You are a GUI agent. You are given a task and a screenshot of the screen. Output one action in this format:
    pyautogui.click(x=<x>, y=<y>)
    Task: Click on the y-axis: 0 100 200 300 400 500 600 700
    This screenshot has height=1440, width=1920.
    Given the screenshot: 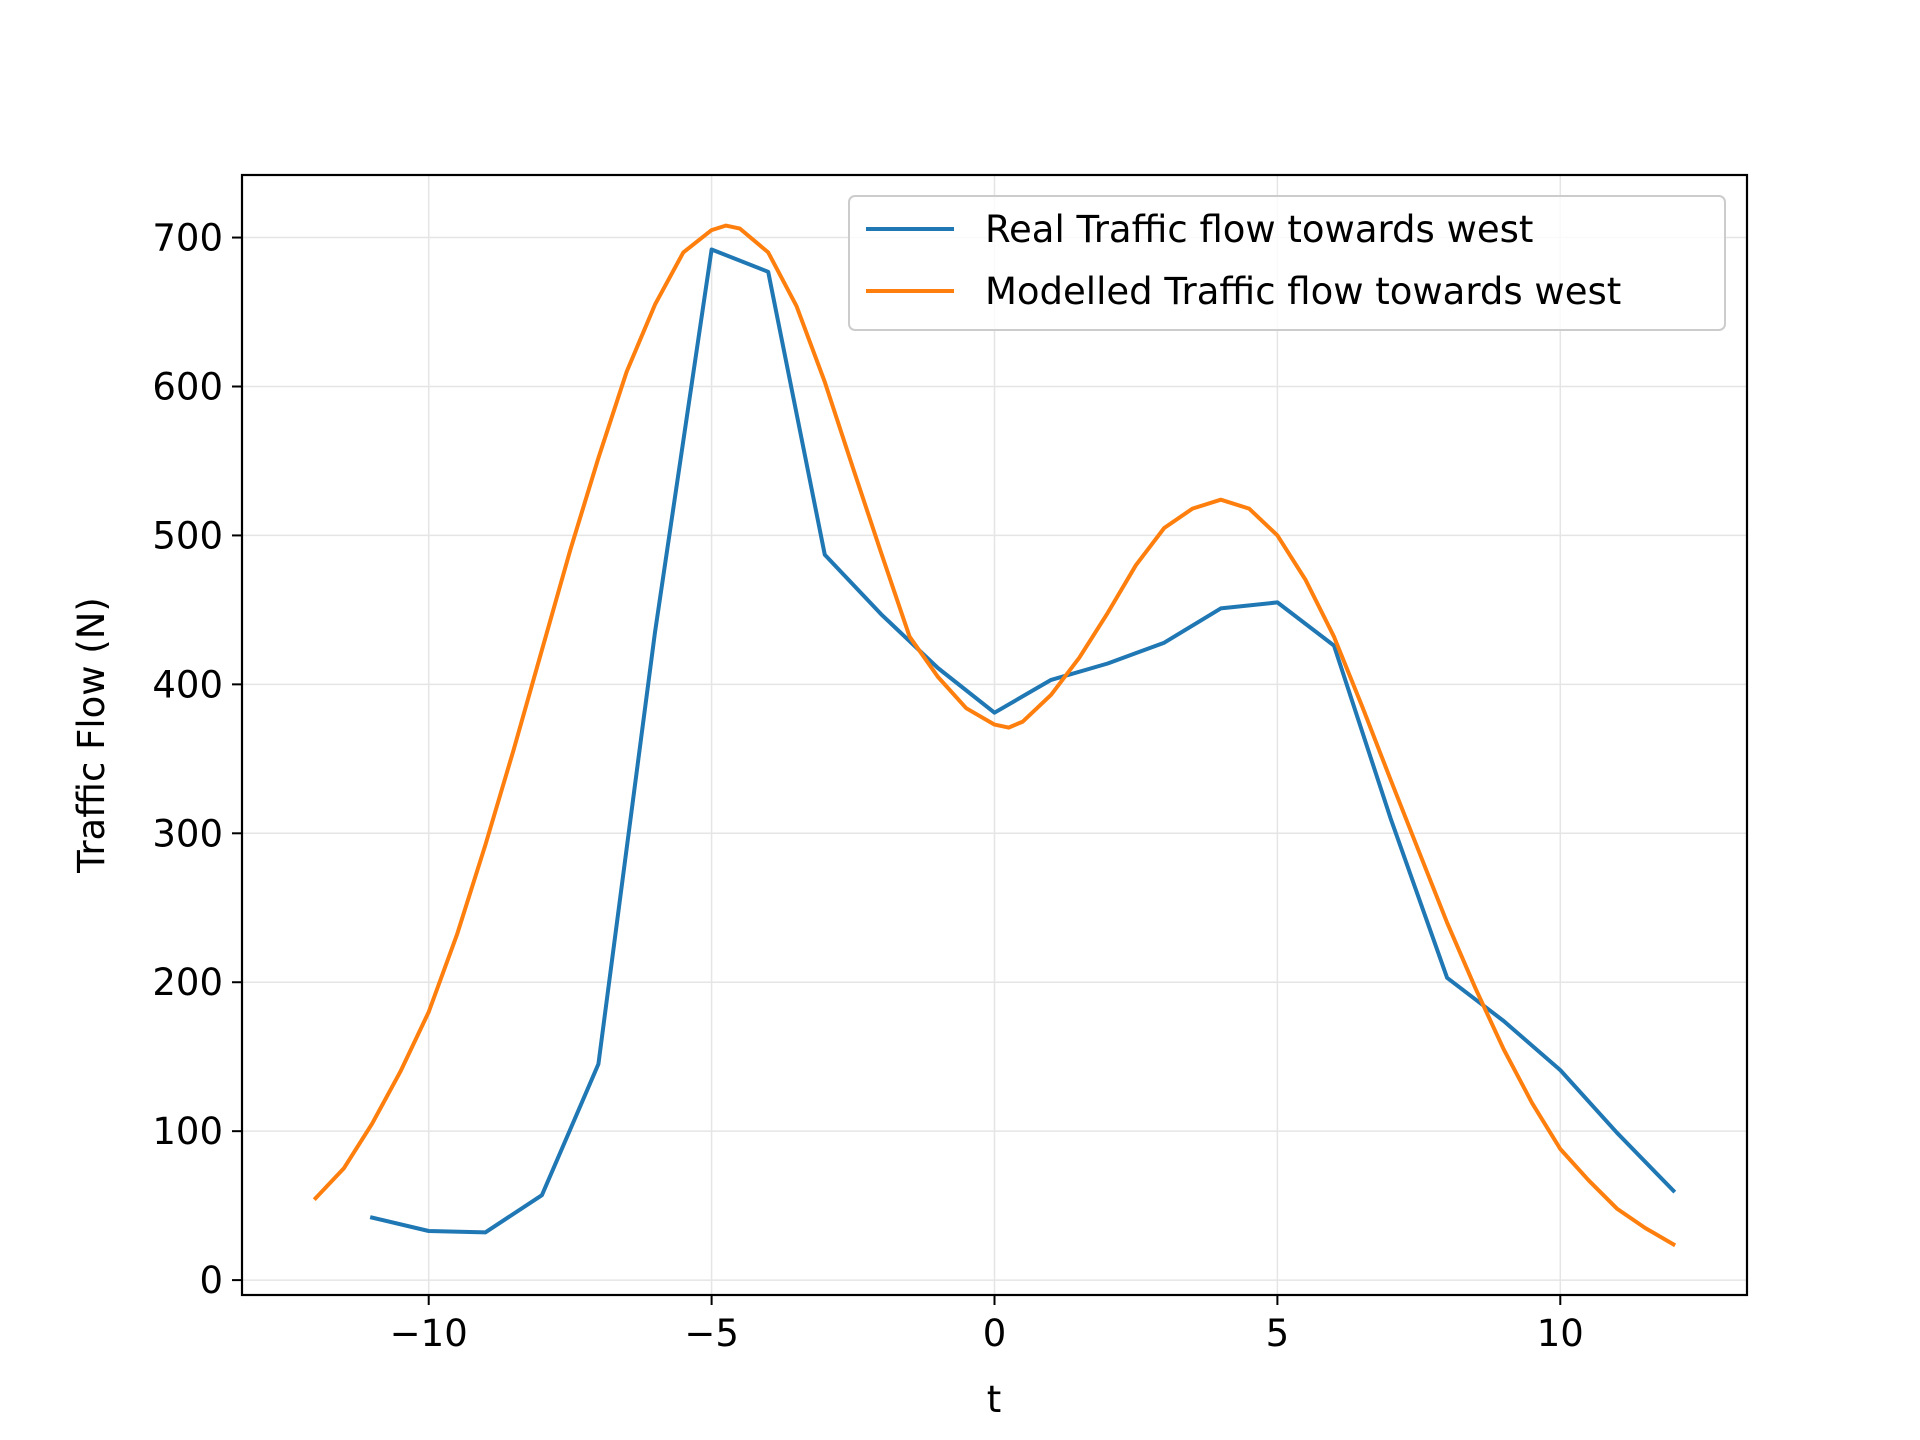 What is the action you would take?
    pyautogui.click(x=197, y=759)
    